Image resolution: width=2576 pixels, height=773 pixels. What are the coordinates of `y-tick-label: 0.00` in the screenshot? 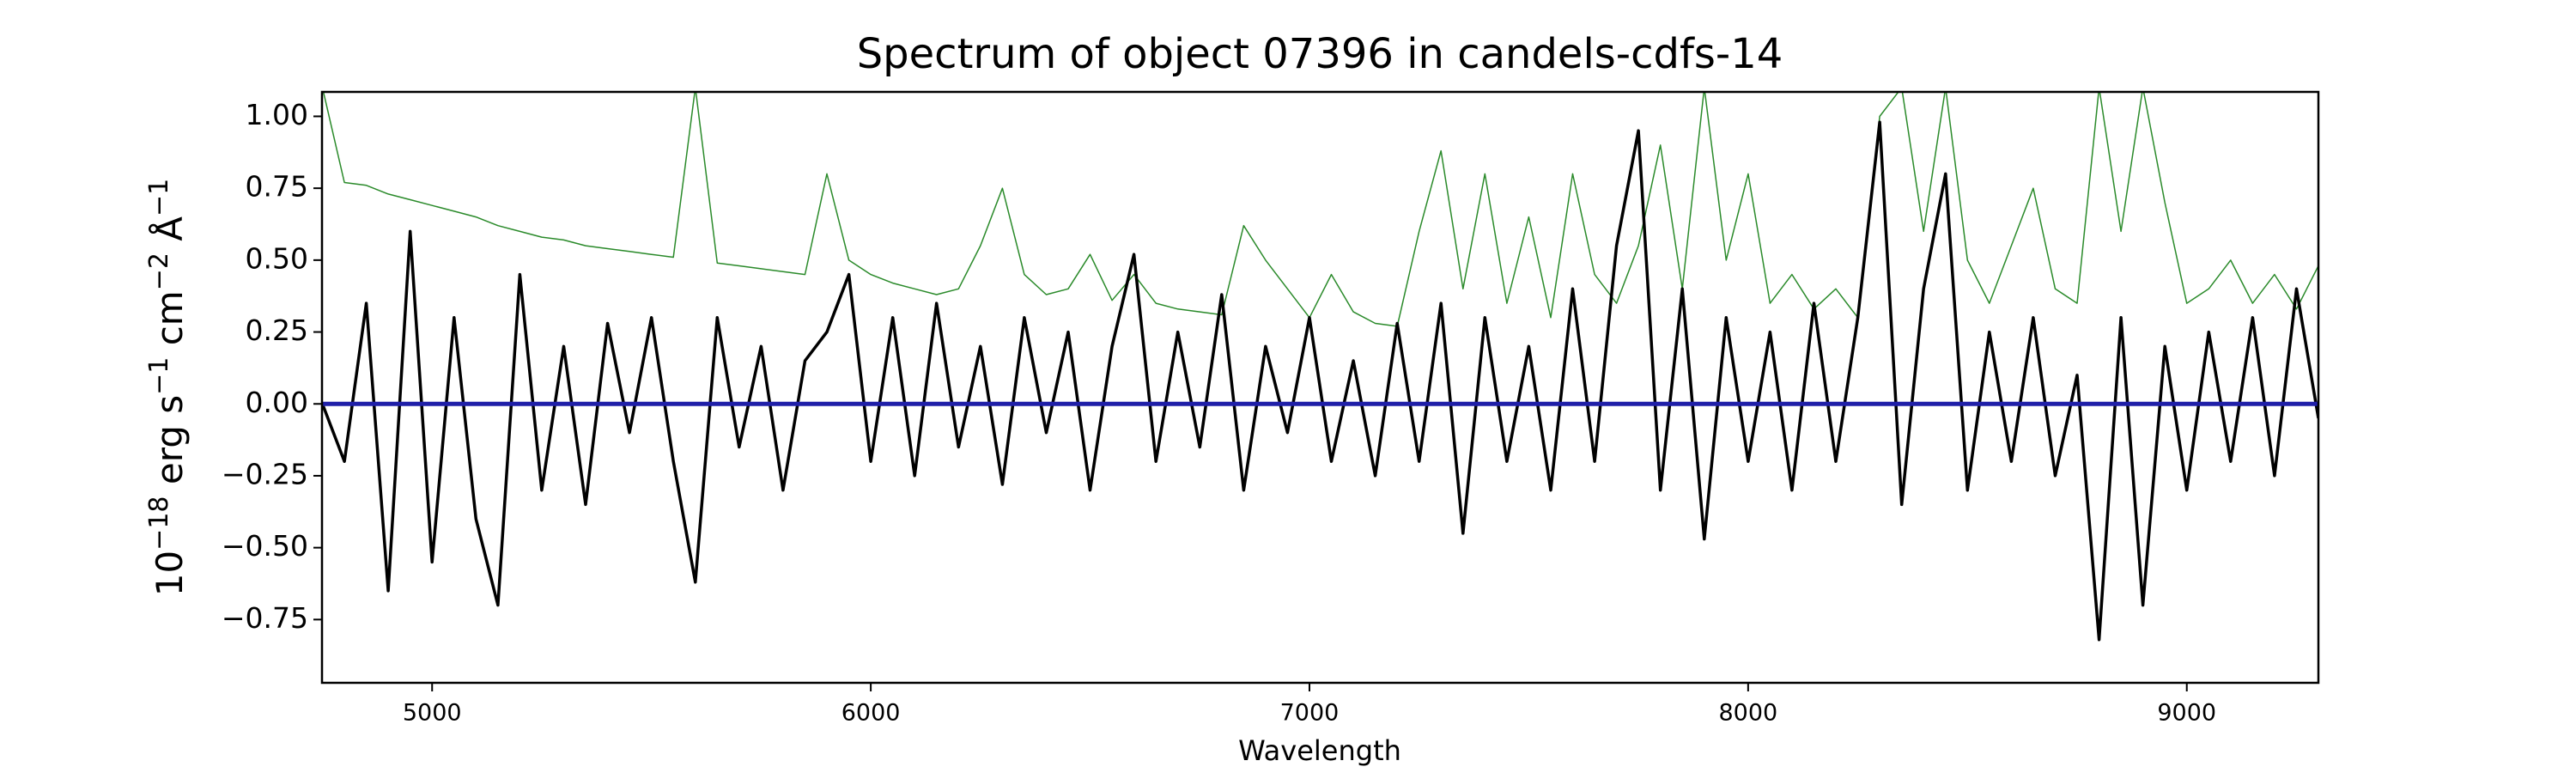 It's located at (277, 402).